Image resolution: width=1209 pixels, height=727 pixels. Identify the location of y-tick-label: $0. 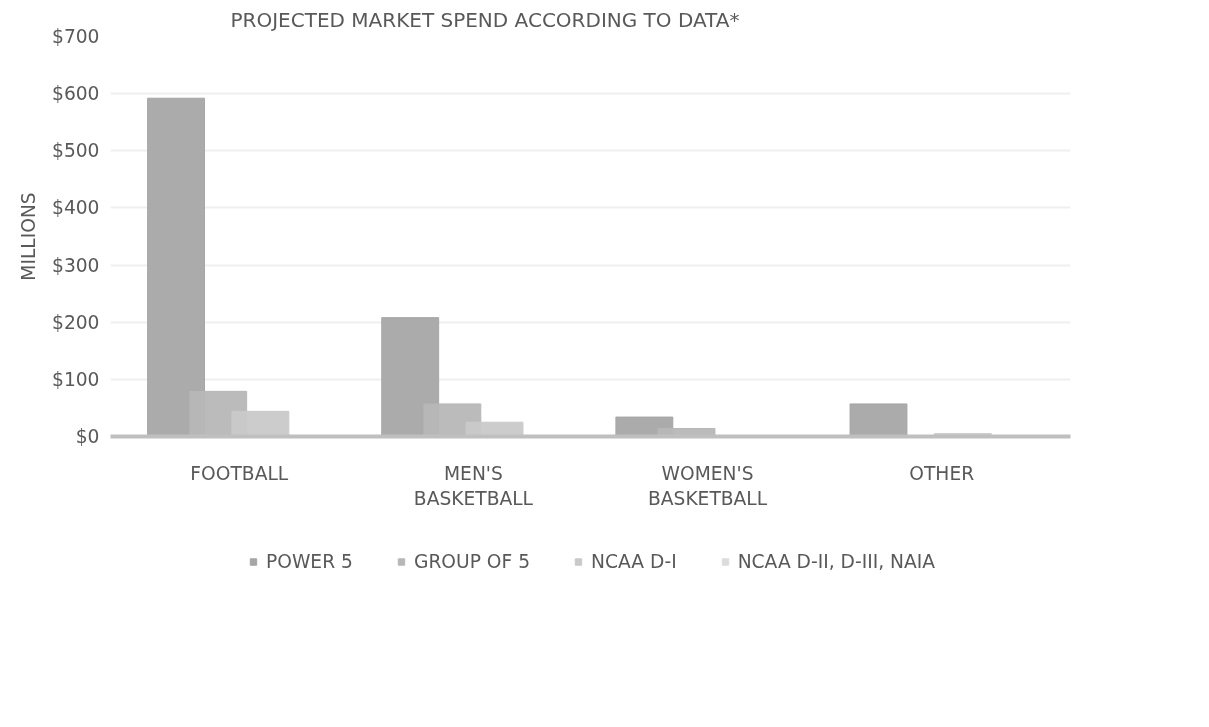
(87, 436).